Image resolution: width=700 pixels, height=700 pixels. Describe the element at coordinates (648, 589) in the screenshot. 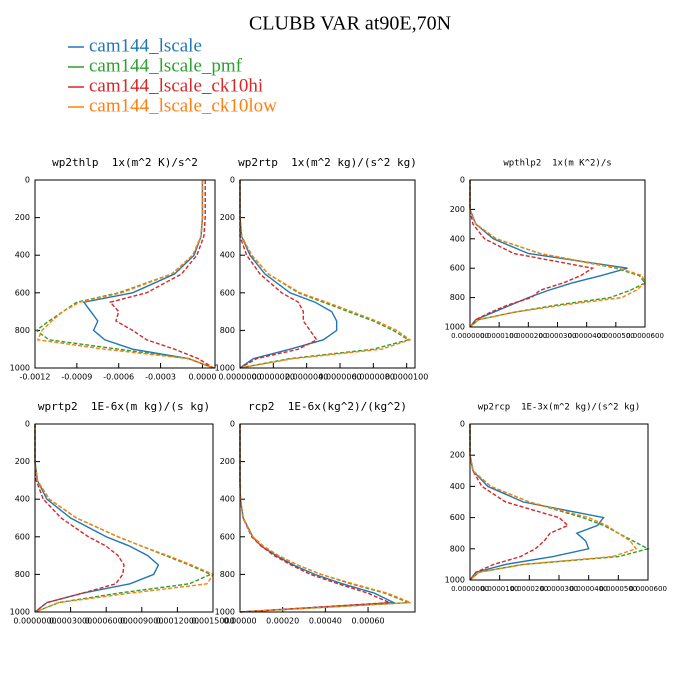

I see `x-tick-label: 0.0000600` at that location.